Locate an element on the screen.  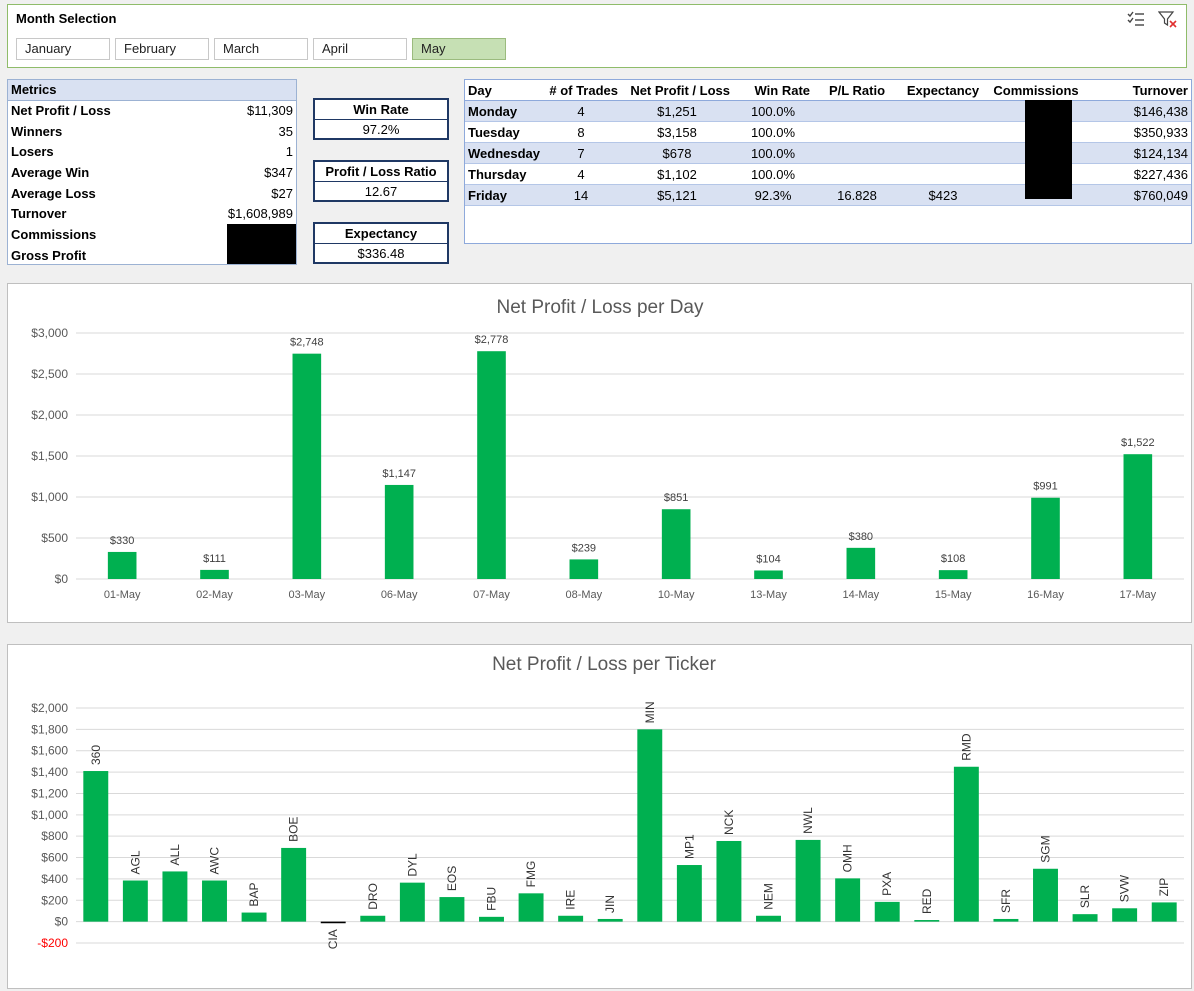
month-button-april: April is located at coordinates (360, 49).